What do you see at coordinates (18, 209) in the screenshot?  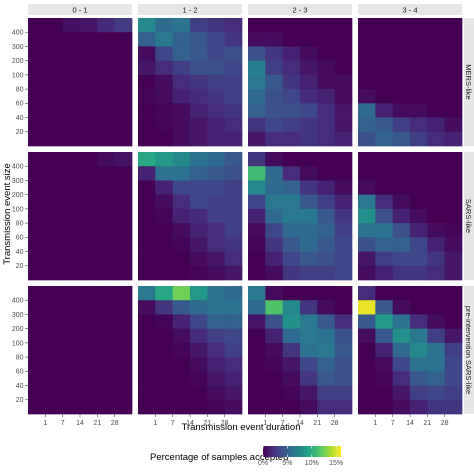 I see `y-tick-label: 100` at bounding box center [18, 209].